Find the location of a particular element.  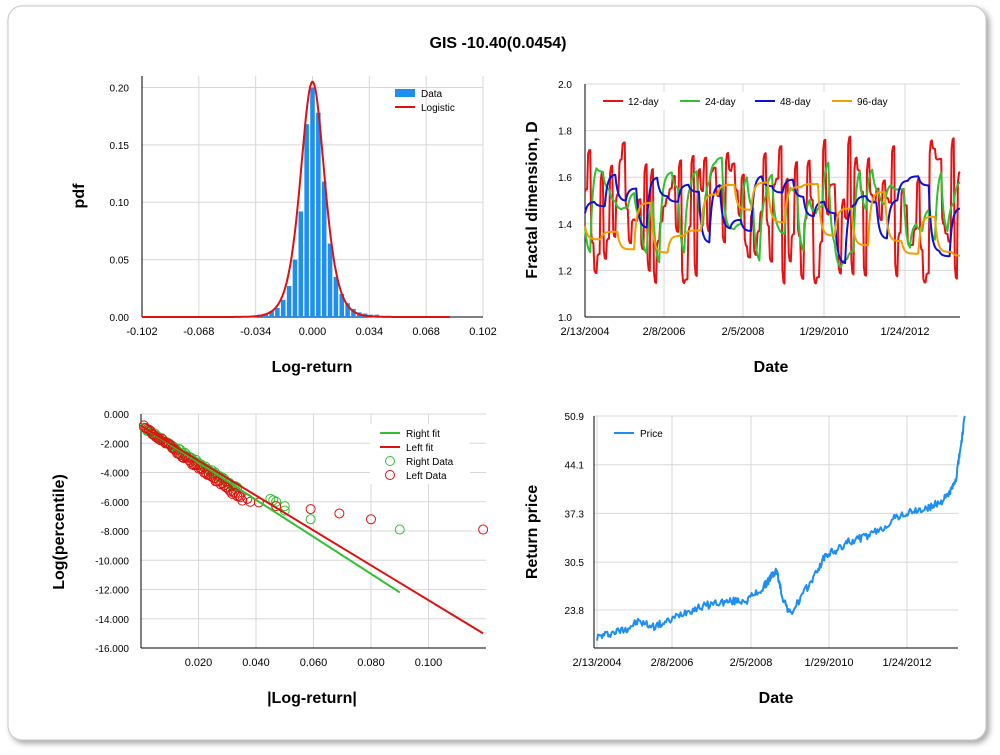

legend-swatch-left-data is located at coordinates (390, 475).